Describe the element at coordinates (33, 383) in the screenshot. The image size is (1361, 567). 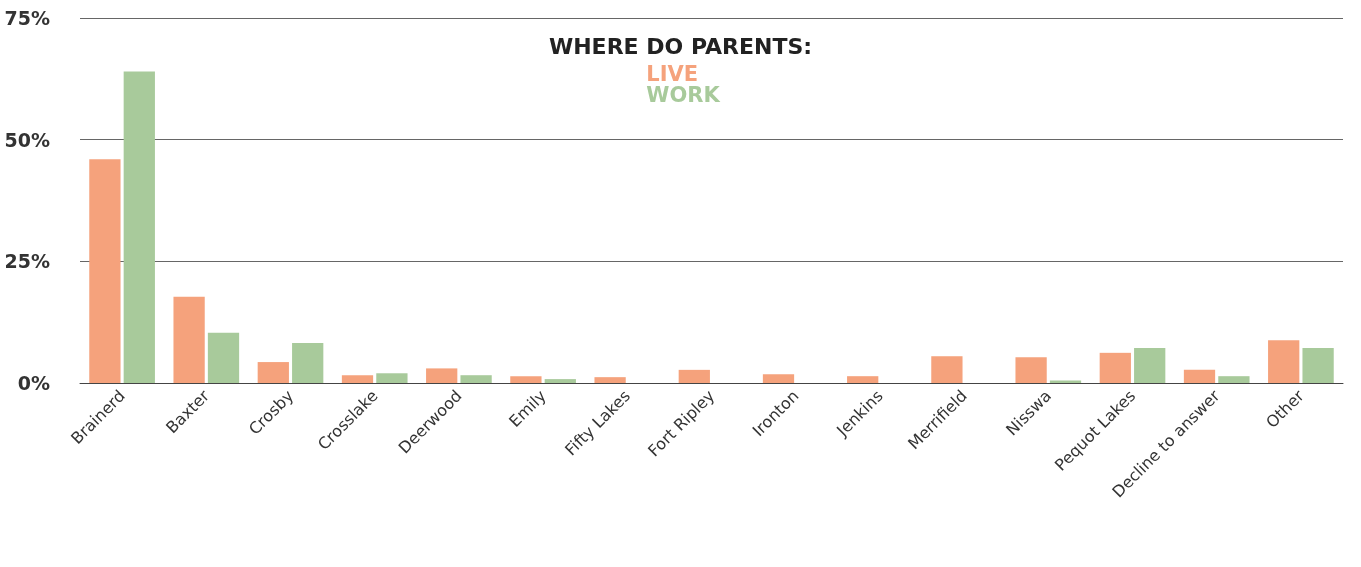
I see `y-tick-label: 0%` at that location.